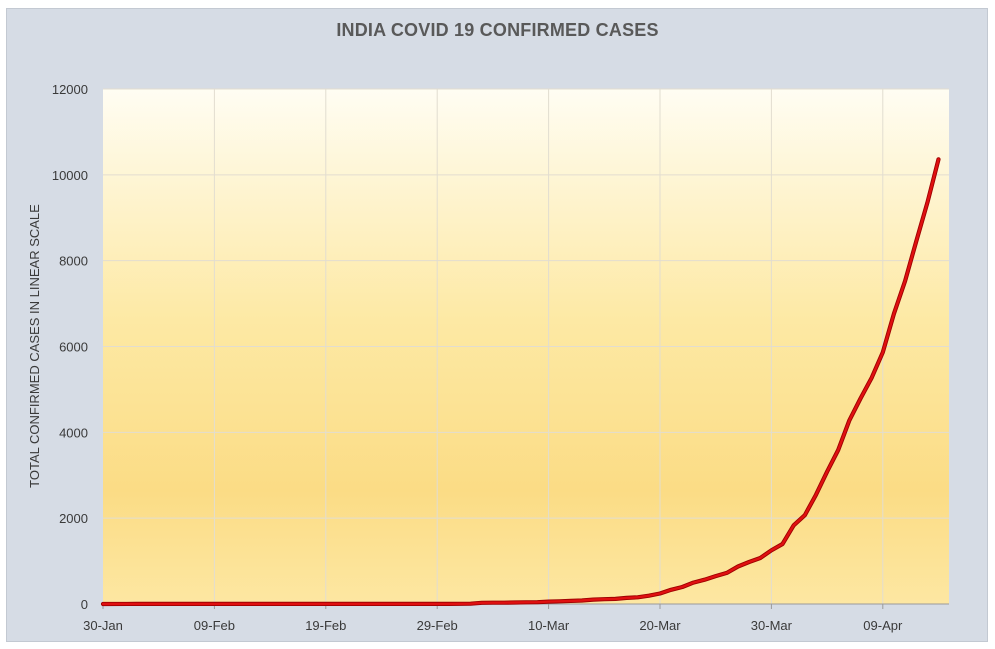 The height and width of the screenshot is (649, 995). Describe the element at coordinates (73, 347) in the screenshot. I see `y-tick-label: 6000` at that location.